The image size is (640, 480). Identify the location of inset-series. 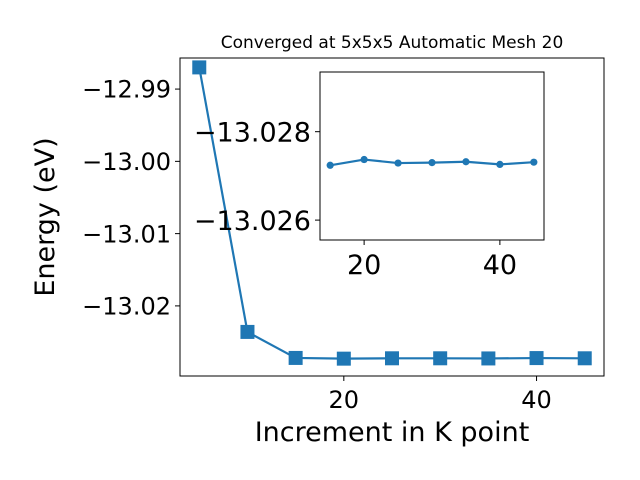
(432, 162).